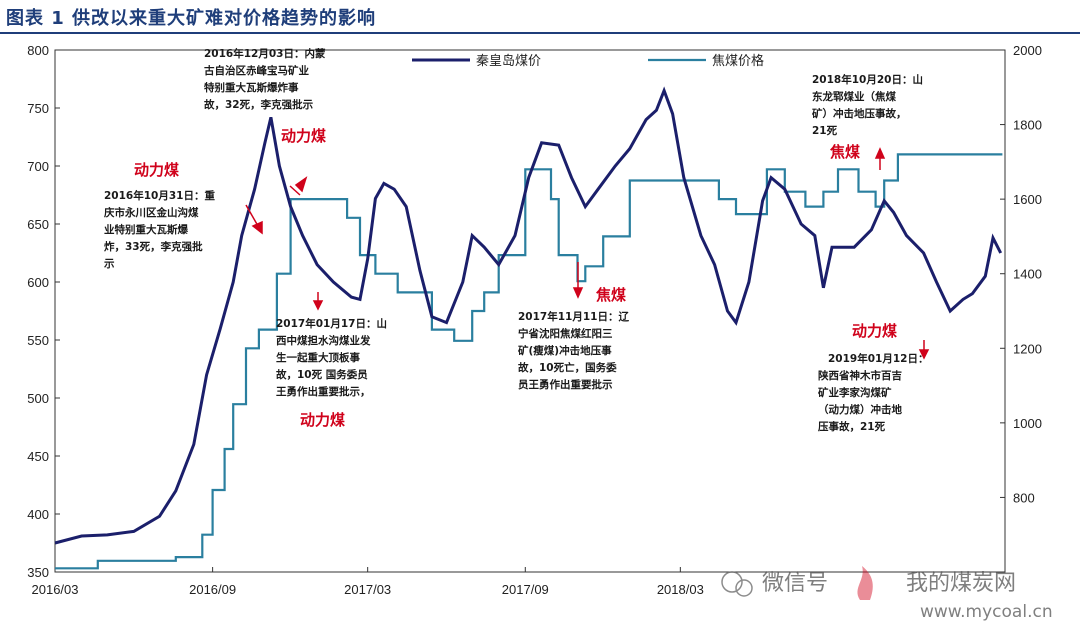 The height and width of the screenshot is (630, 1080). Describe the element at coordinates (865, 583) in the screenshot. I see `flame-logo-icon` at that location.